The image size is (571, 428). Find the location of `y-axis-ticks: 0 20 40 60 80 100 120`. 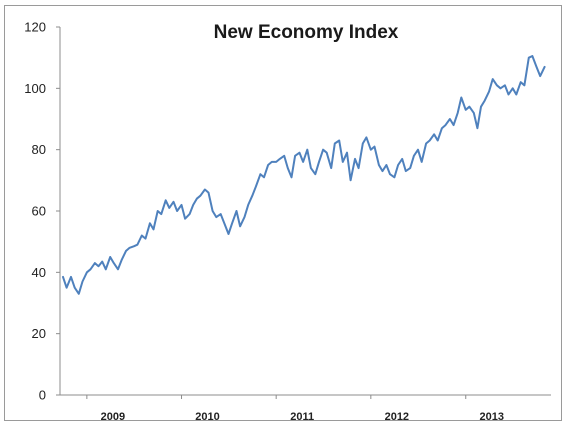

y-axis-ticks: 0 20 40 60 80 100 120 is located at coordinates (42, 211).